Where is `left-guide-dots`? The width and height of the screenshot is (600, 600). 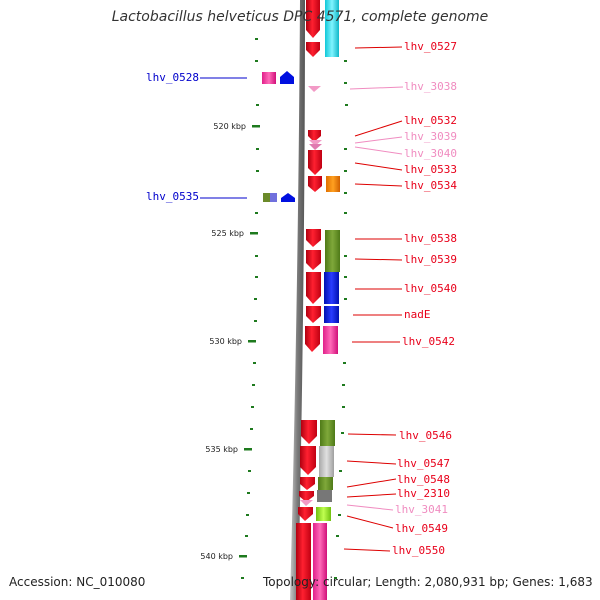 left-guide-dots is located at coordinates (250, 308).